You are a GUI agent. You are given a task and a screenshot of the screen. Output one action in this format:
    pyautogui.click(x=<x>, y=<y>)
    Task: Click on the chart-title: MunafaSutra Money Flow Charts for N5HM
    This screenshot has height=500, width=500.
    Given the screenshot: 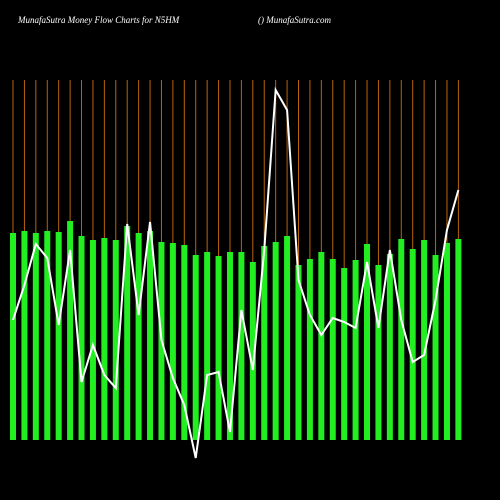 What is the action you would take?
    pyautogui.click(x=98, y=20)
    